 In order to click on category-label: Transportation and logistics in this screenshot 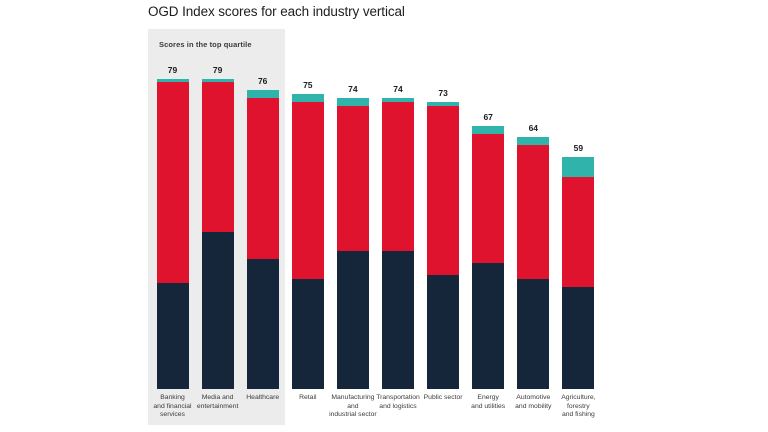, I will do `click(398, 402)`.